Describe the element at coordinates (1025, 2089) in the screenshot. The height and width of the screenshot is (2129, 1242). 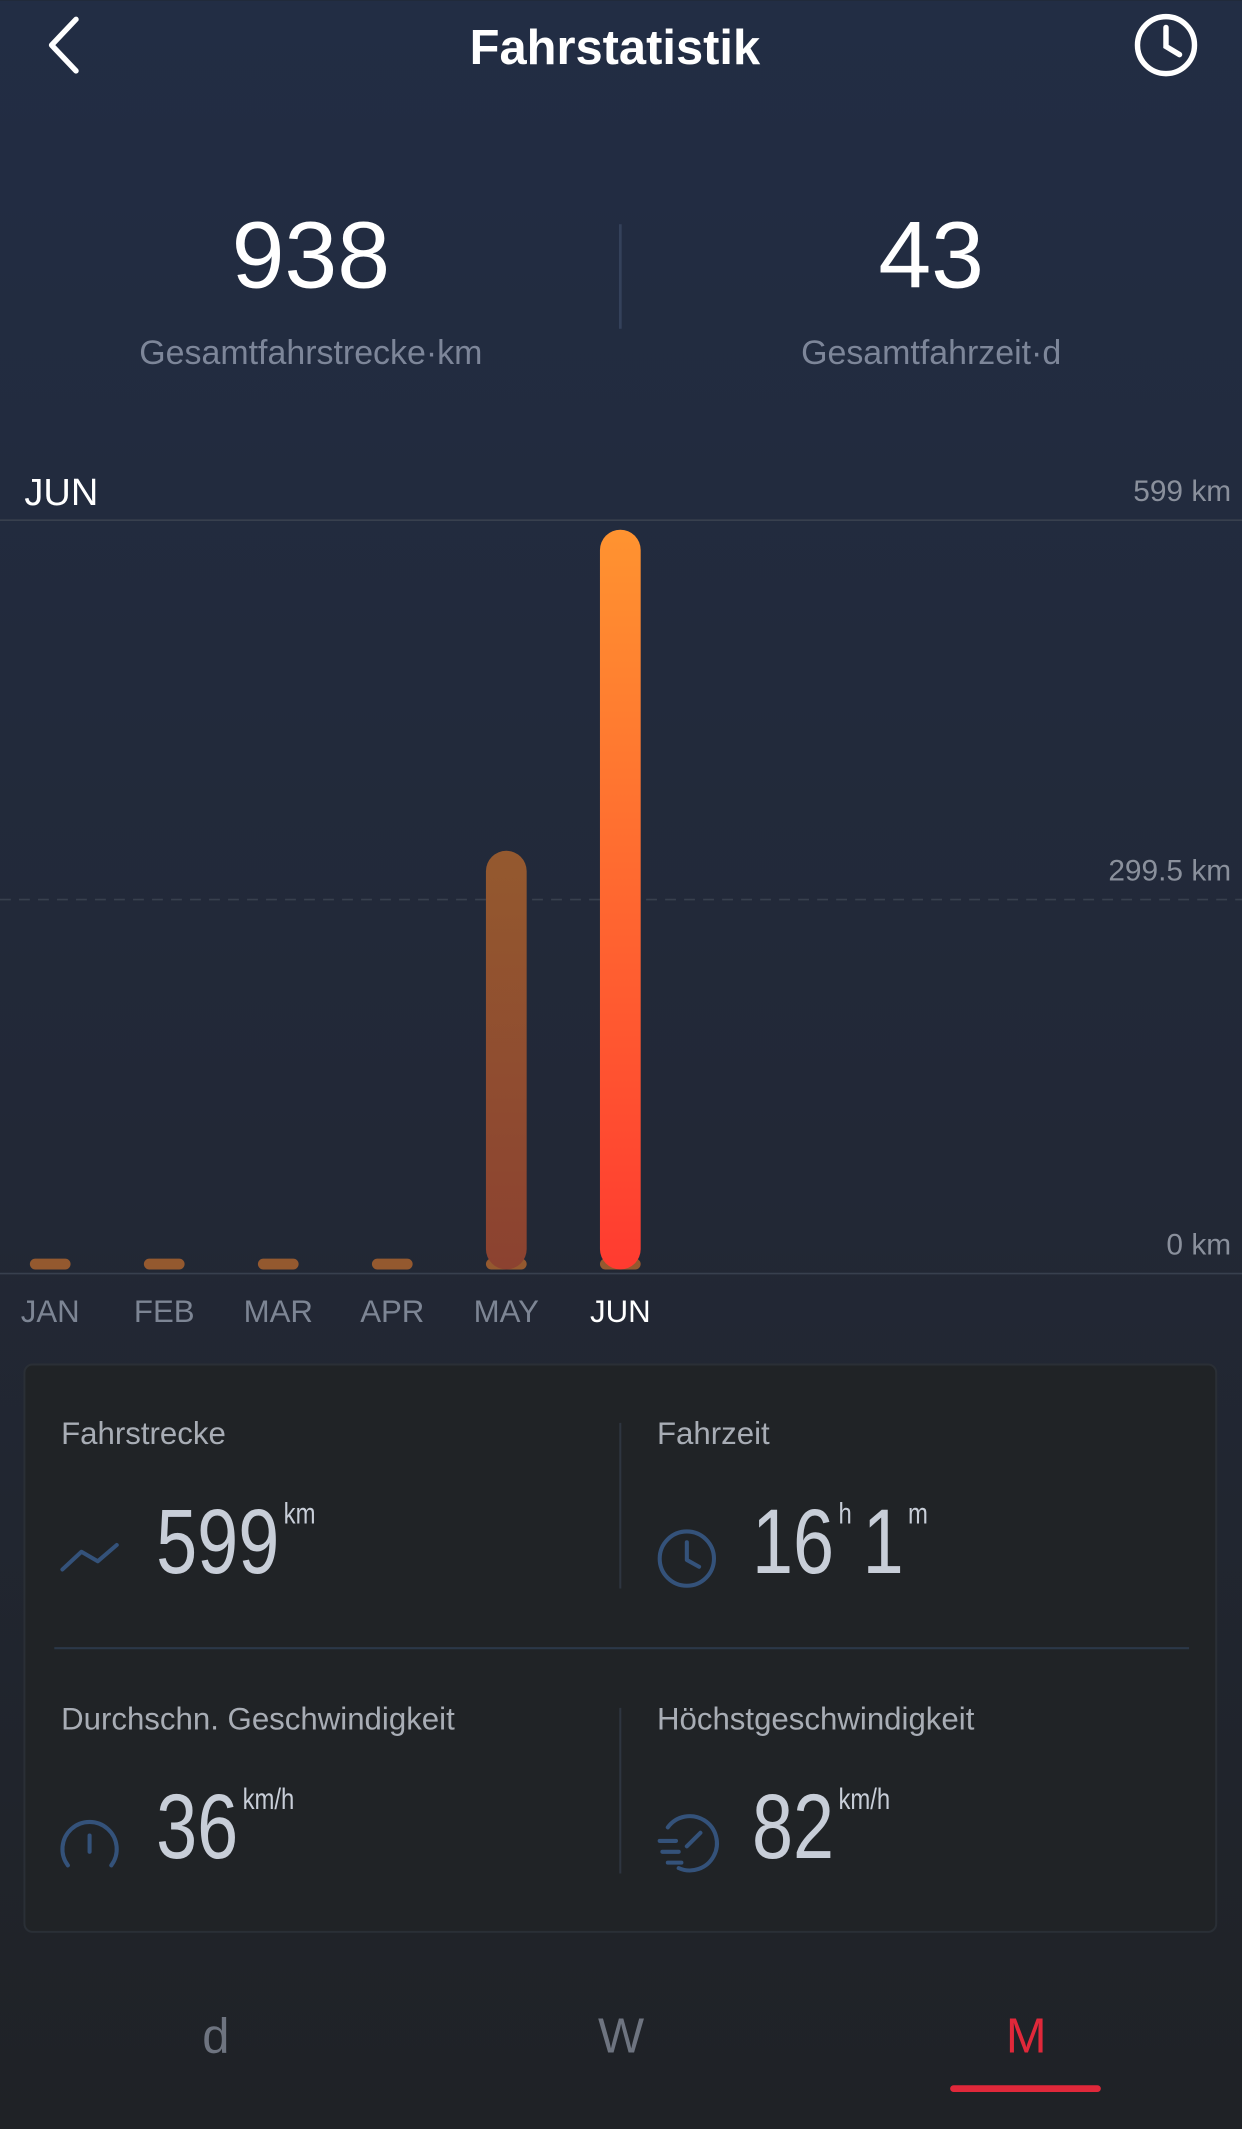
I see `tab-indicator` at that location.